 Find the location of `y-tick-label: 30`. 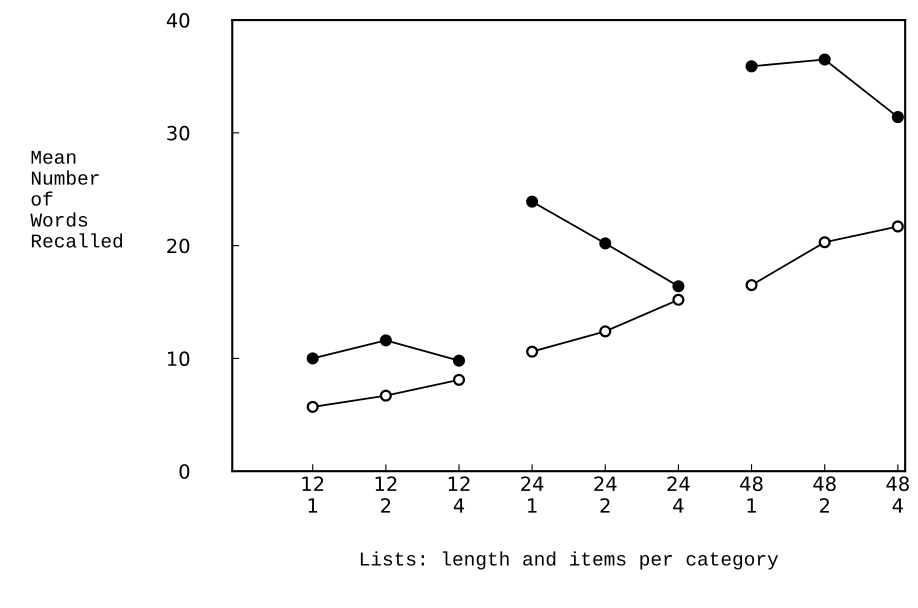

y-tick-label: 30 is located at coordinates (178, 133).